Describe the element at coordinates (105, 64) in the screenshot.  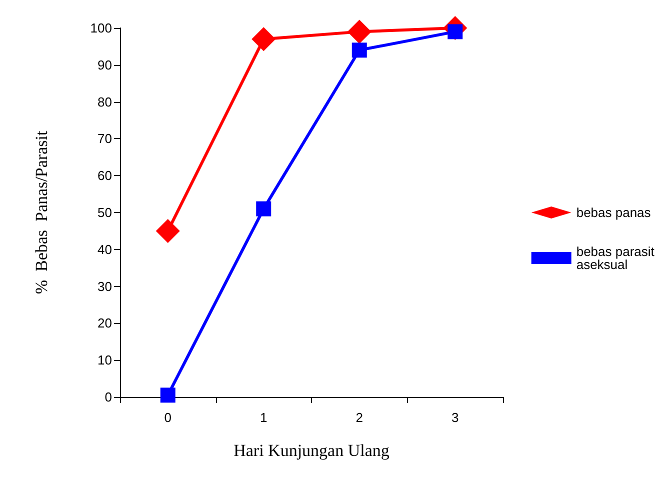
I see `y-tick-label: 90` at that location.